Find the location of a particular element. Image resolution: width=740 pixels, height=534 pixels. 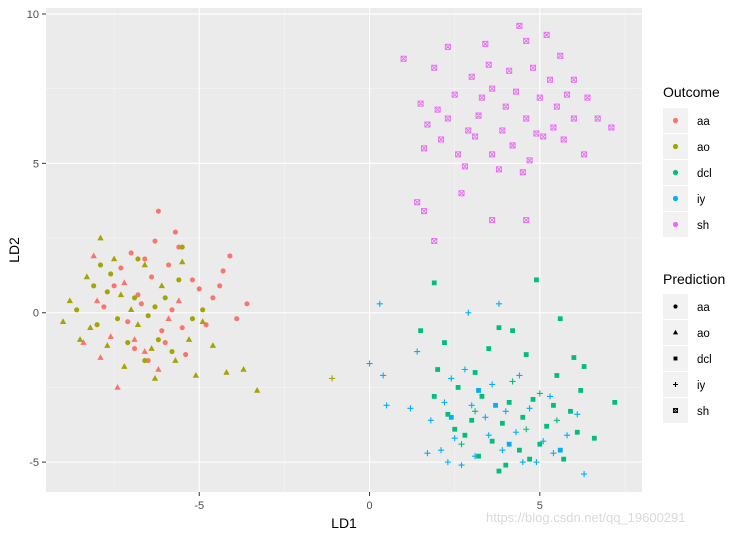

legend-key-color-aa is located at coordinates (675, 120).